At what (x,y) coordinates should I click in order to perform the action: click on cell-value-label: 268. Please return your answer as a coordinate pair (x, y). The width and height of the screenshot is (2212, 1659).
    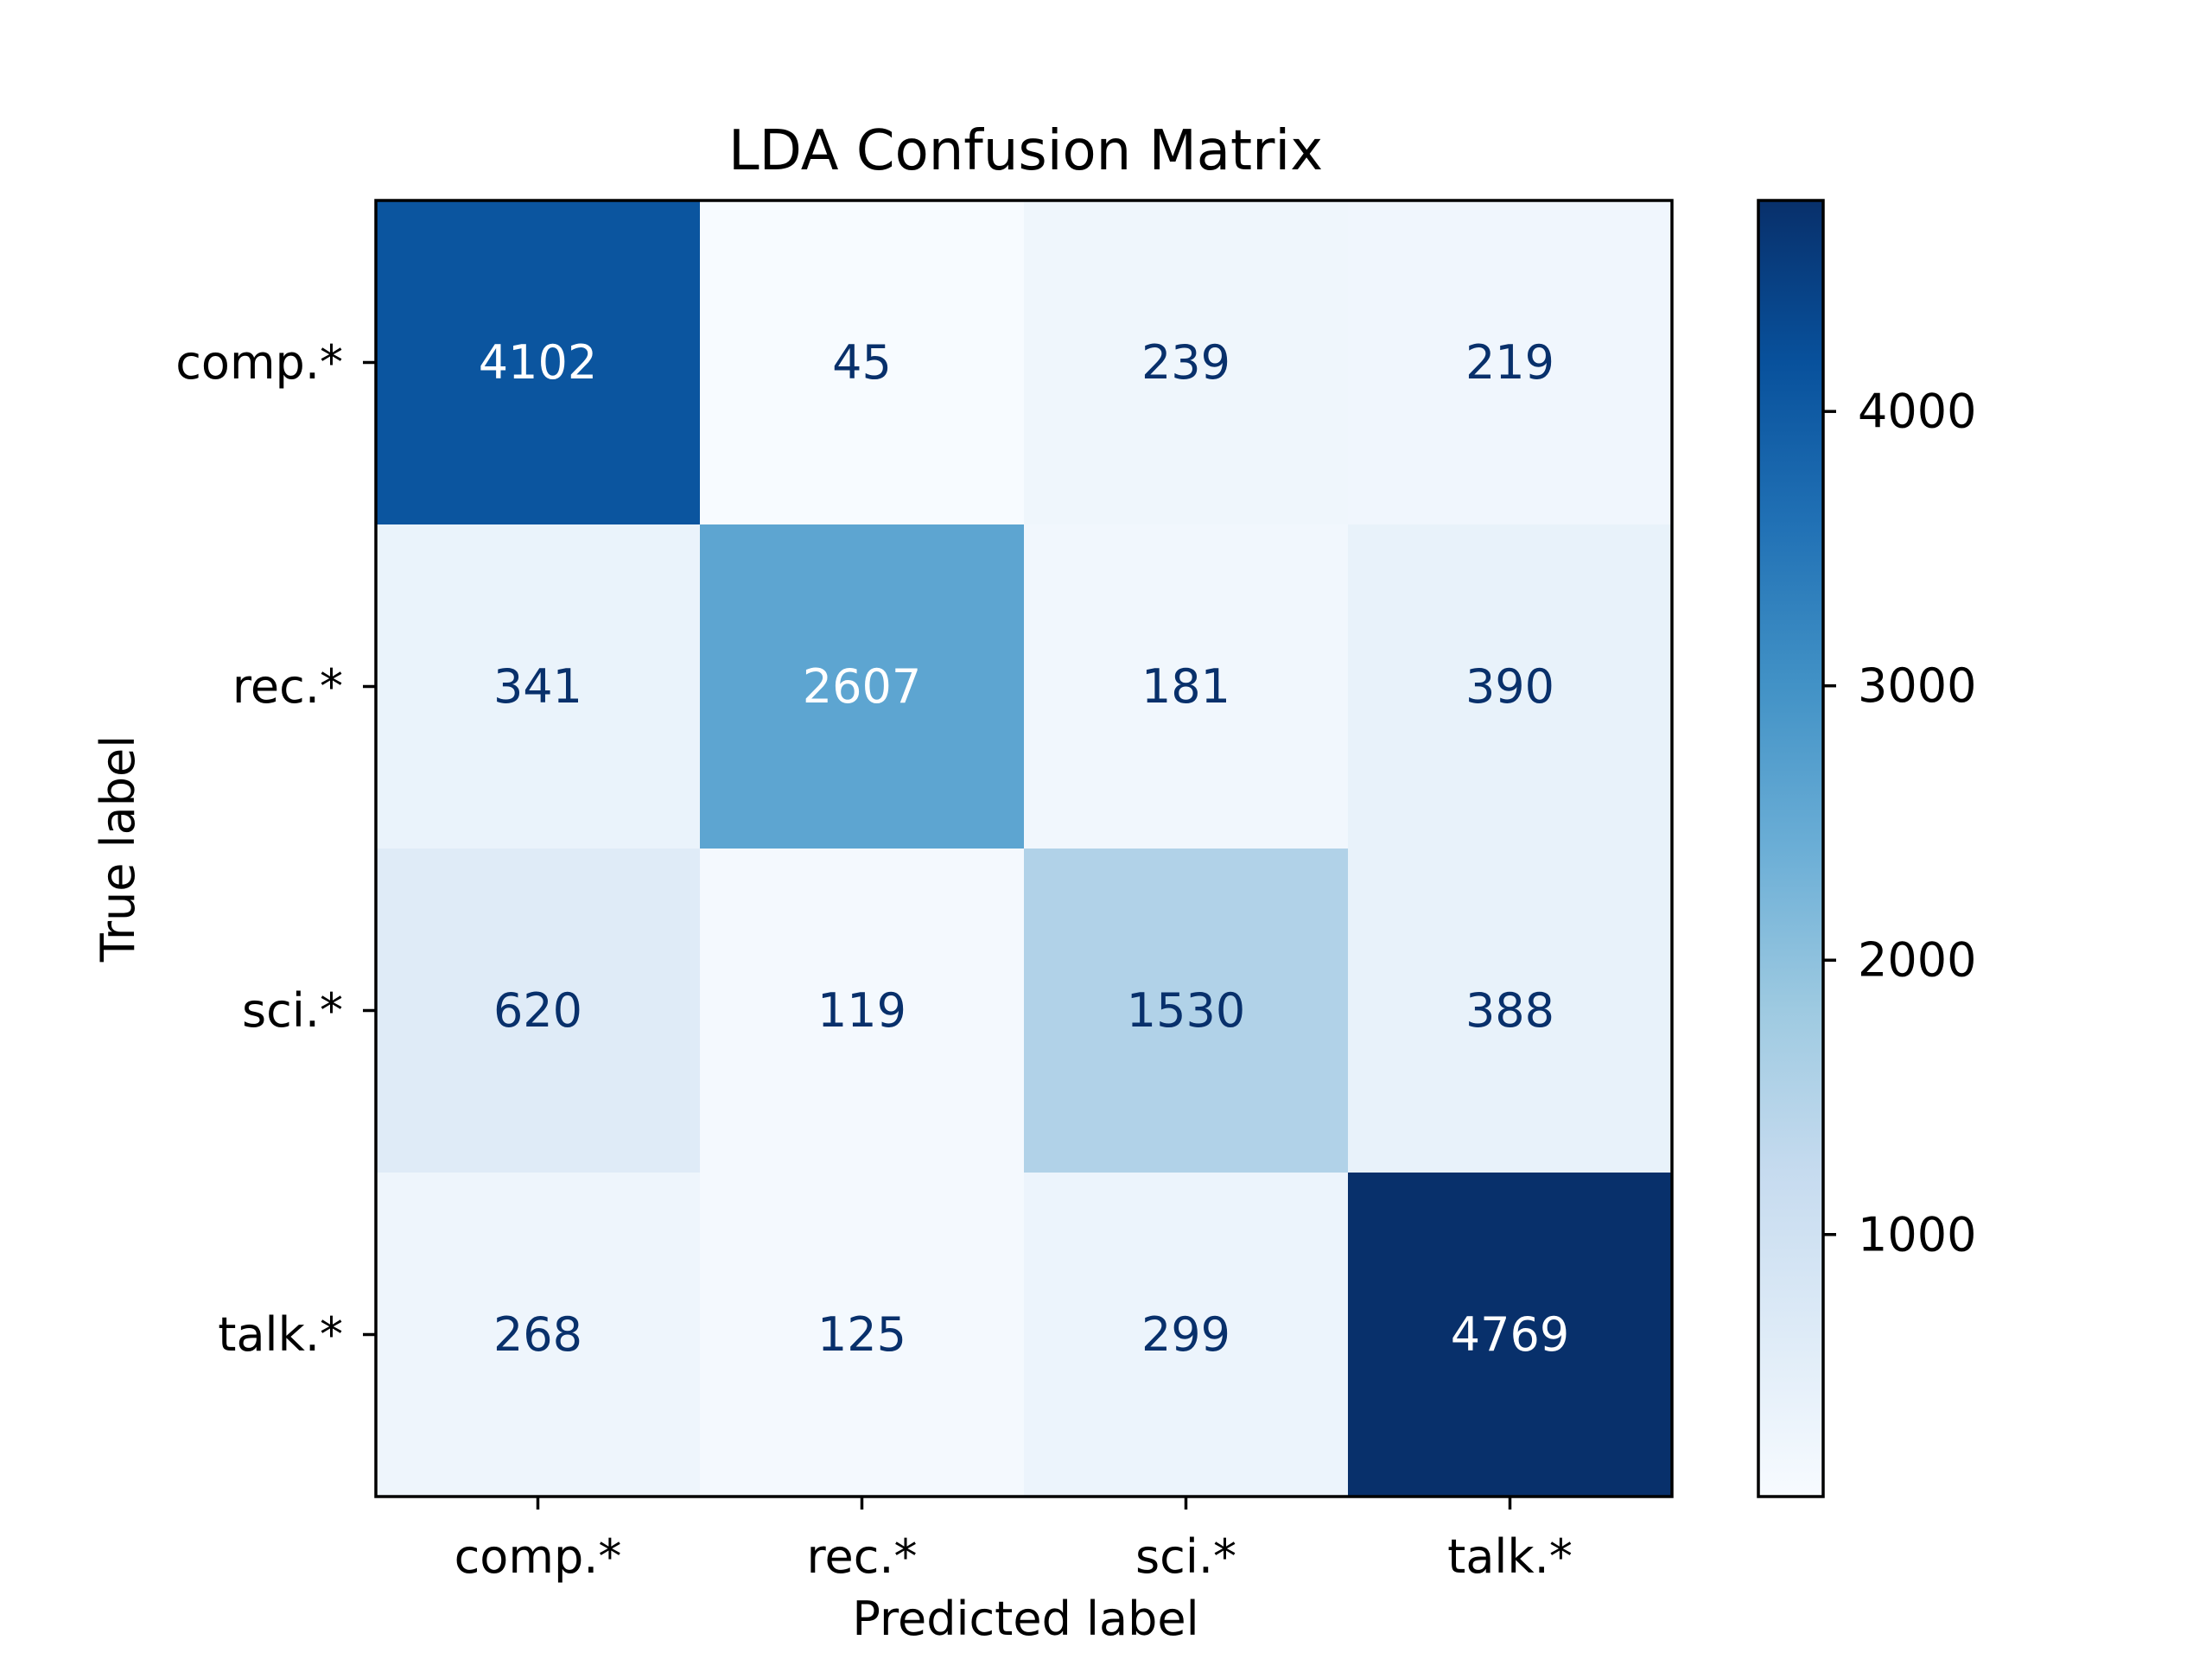
    Looking at the image, I should click on (537, 1334).